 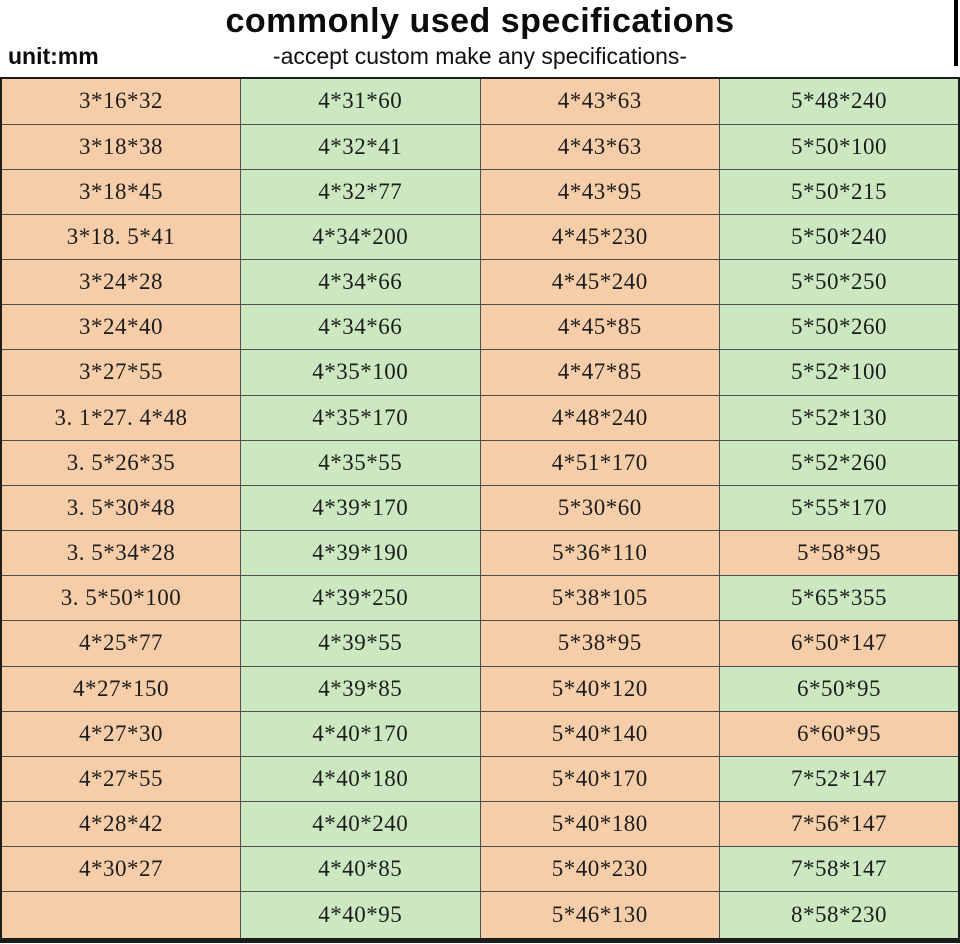 I want to click on spec-cell: 5*65*355, so click(x=839, y=598).